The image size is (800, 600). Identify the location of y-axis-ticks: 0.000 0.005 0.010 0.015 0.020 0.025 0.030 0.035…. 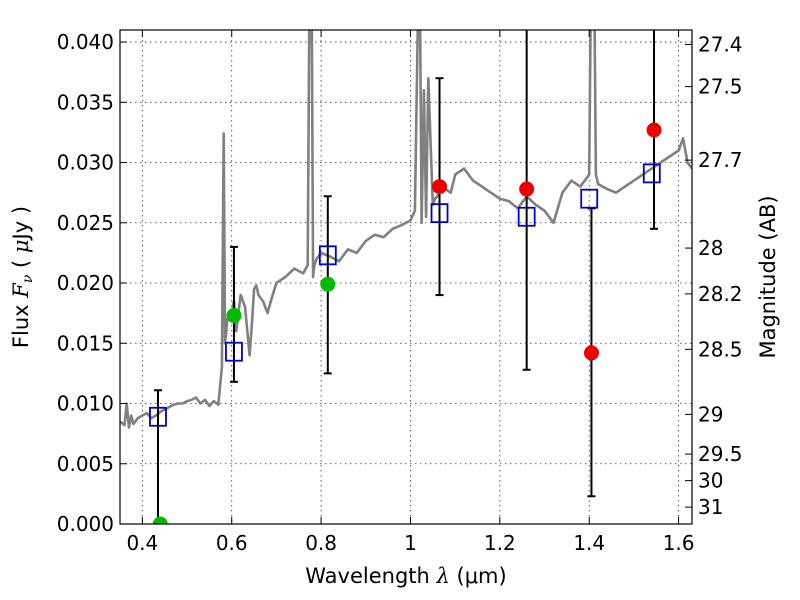
(92, 283).